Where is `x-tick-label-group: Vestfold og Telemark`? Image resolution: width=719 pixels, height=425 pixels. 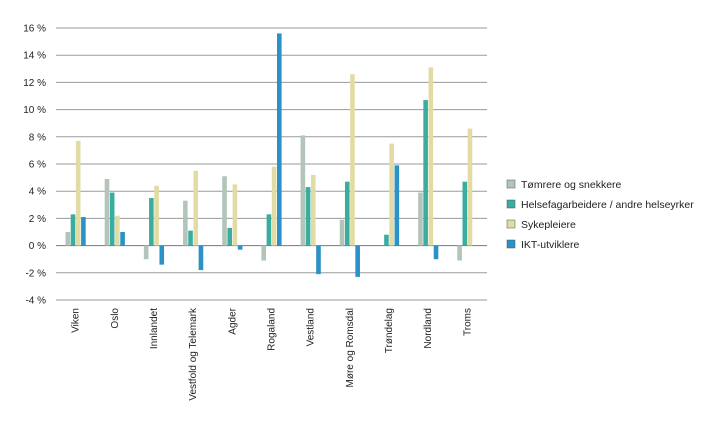 x-tick-label-group: Vestfold og Telemark is located at coordinates (193, 354).